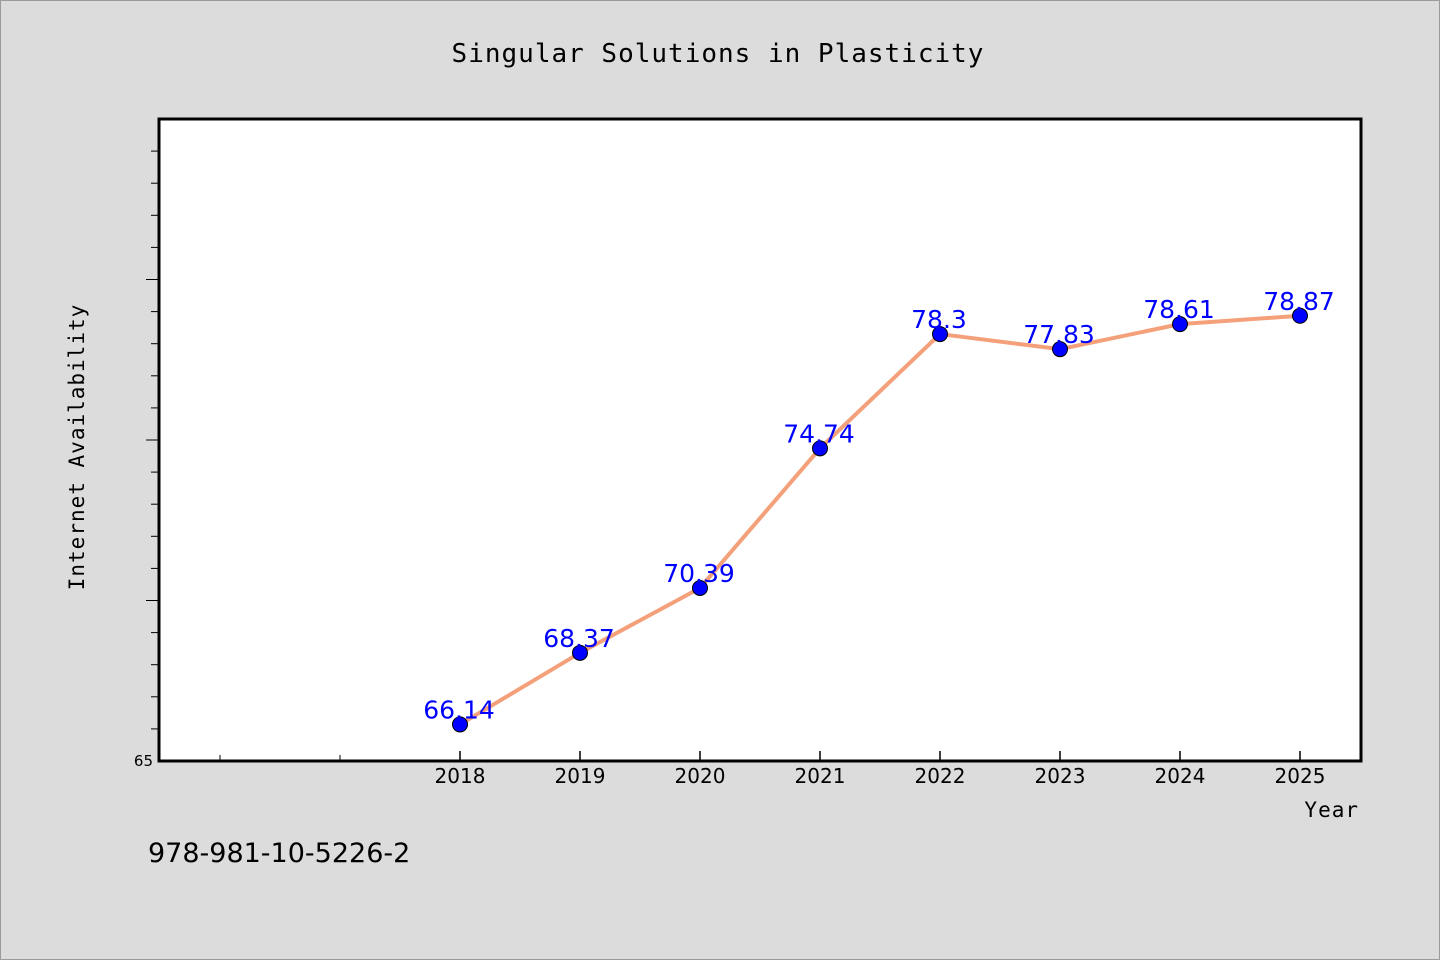  Describe the element at coordinates (1180, 776) in the screenshot. I see `x-tick-label-2024: 2024` at that location.